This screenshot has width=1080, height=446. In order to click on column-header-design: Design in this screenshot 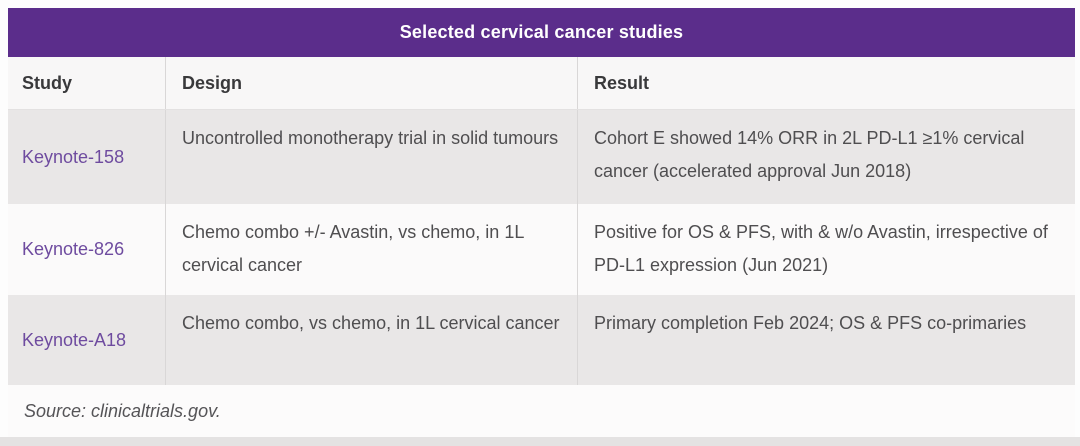, I will do `click(371, 83)`.